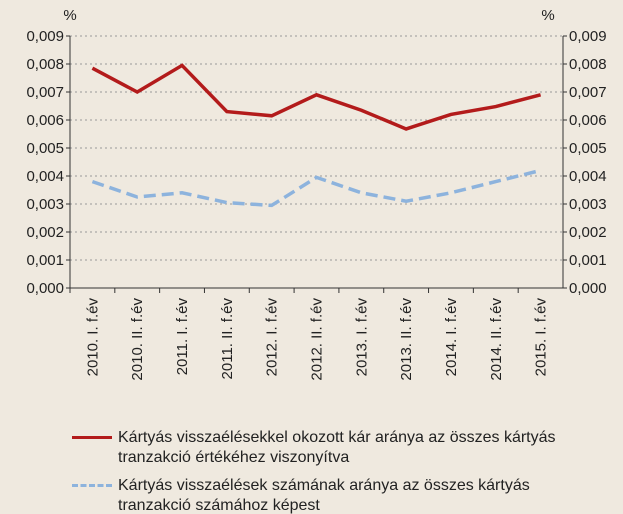  Describe the element at coordinates (588, 64) in the screenshot. I see `y2-tick-label: 0,008` at that location.